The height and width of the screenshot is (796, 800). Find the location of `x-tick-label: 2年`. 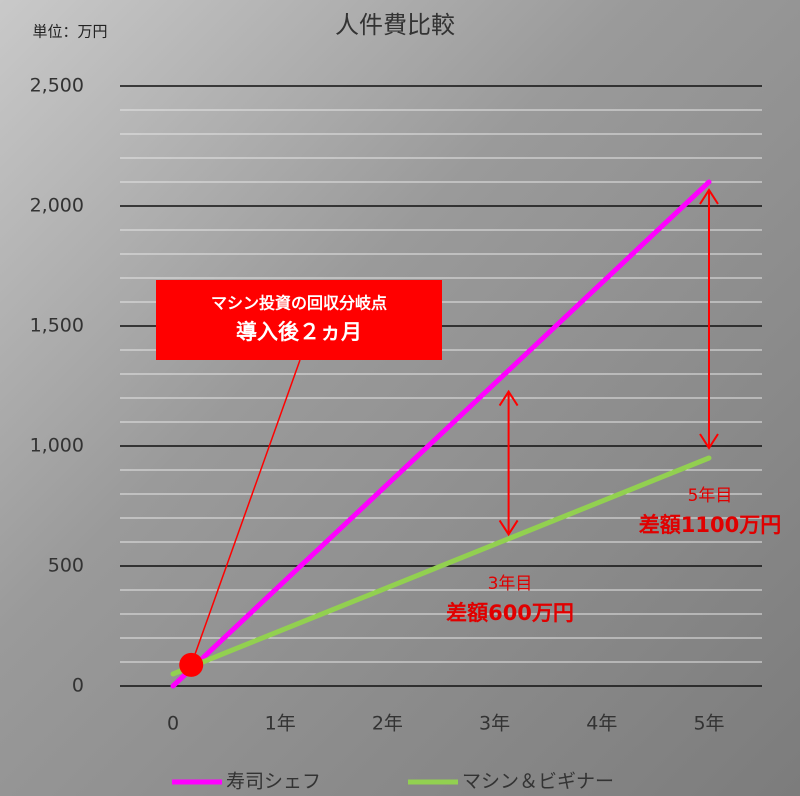

x-tick-label: 2年 is located at coordinates (387, 724).